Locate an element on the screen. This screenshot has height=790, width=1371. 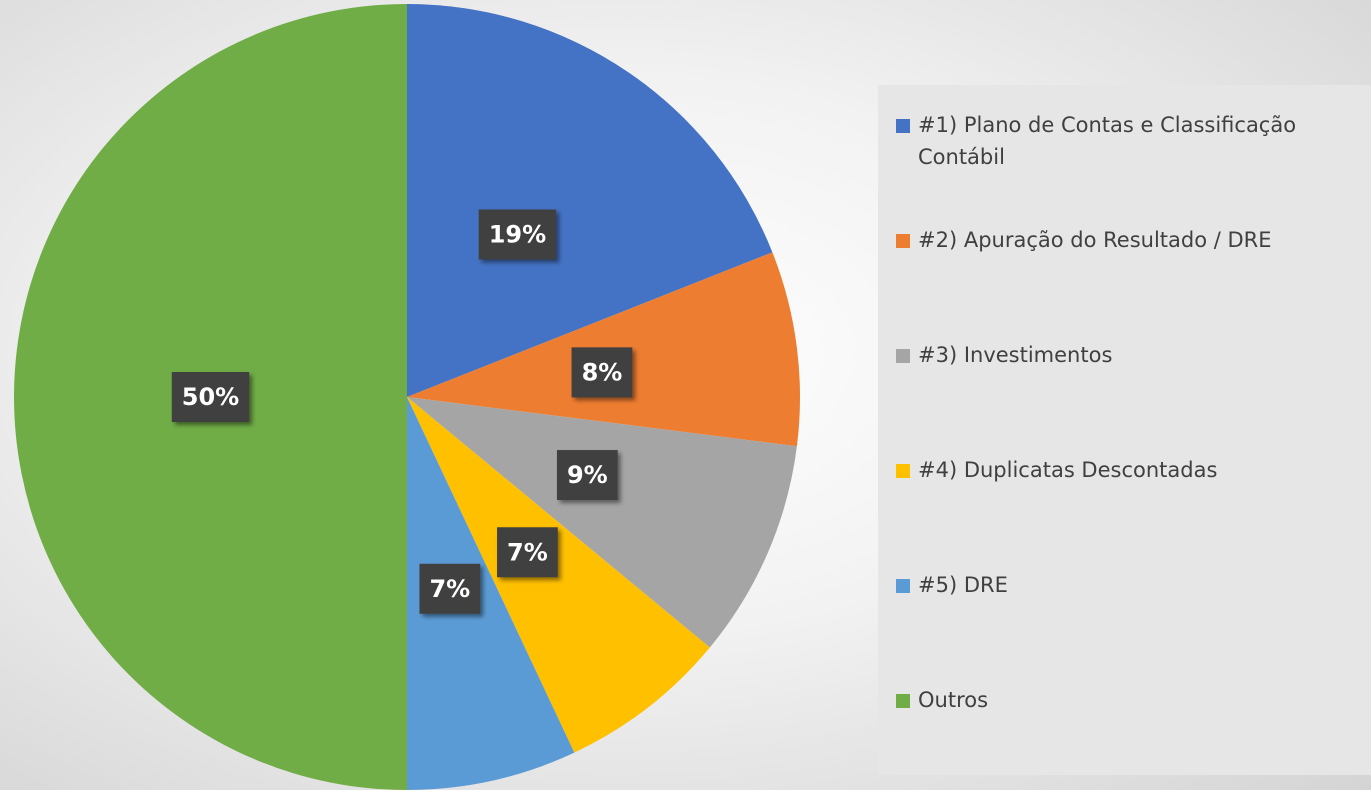
legend-label: #4) Duplicatas Descontadas is located at coordinates (1068, 470).